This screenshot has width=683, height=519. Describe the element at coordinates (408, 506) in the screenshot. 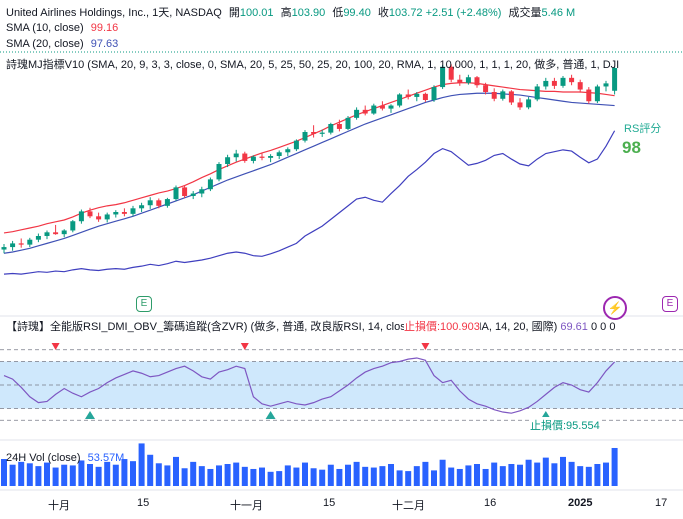

I see `x-tick-dec: 十二月` at that location.